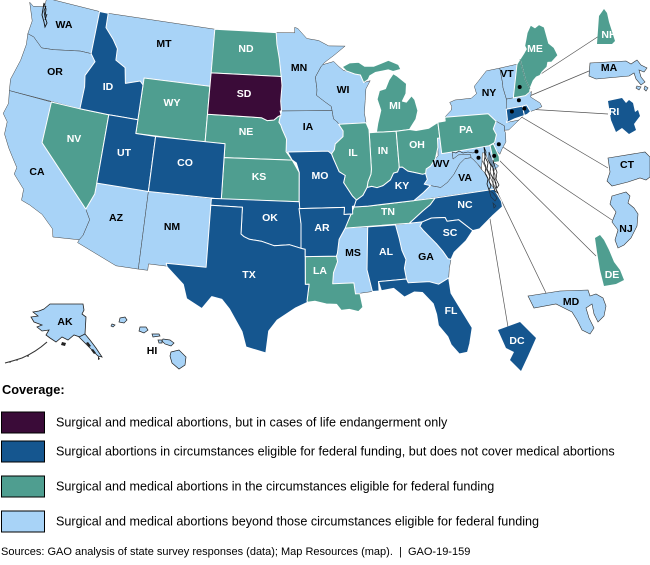  What do you see at coordinates (383, 151) in the screenshot?
I see `svg-text: IN` at bounding box center [383, 151].